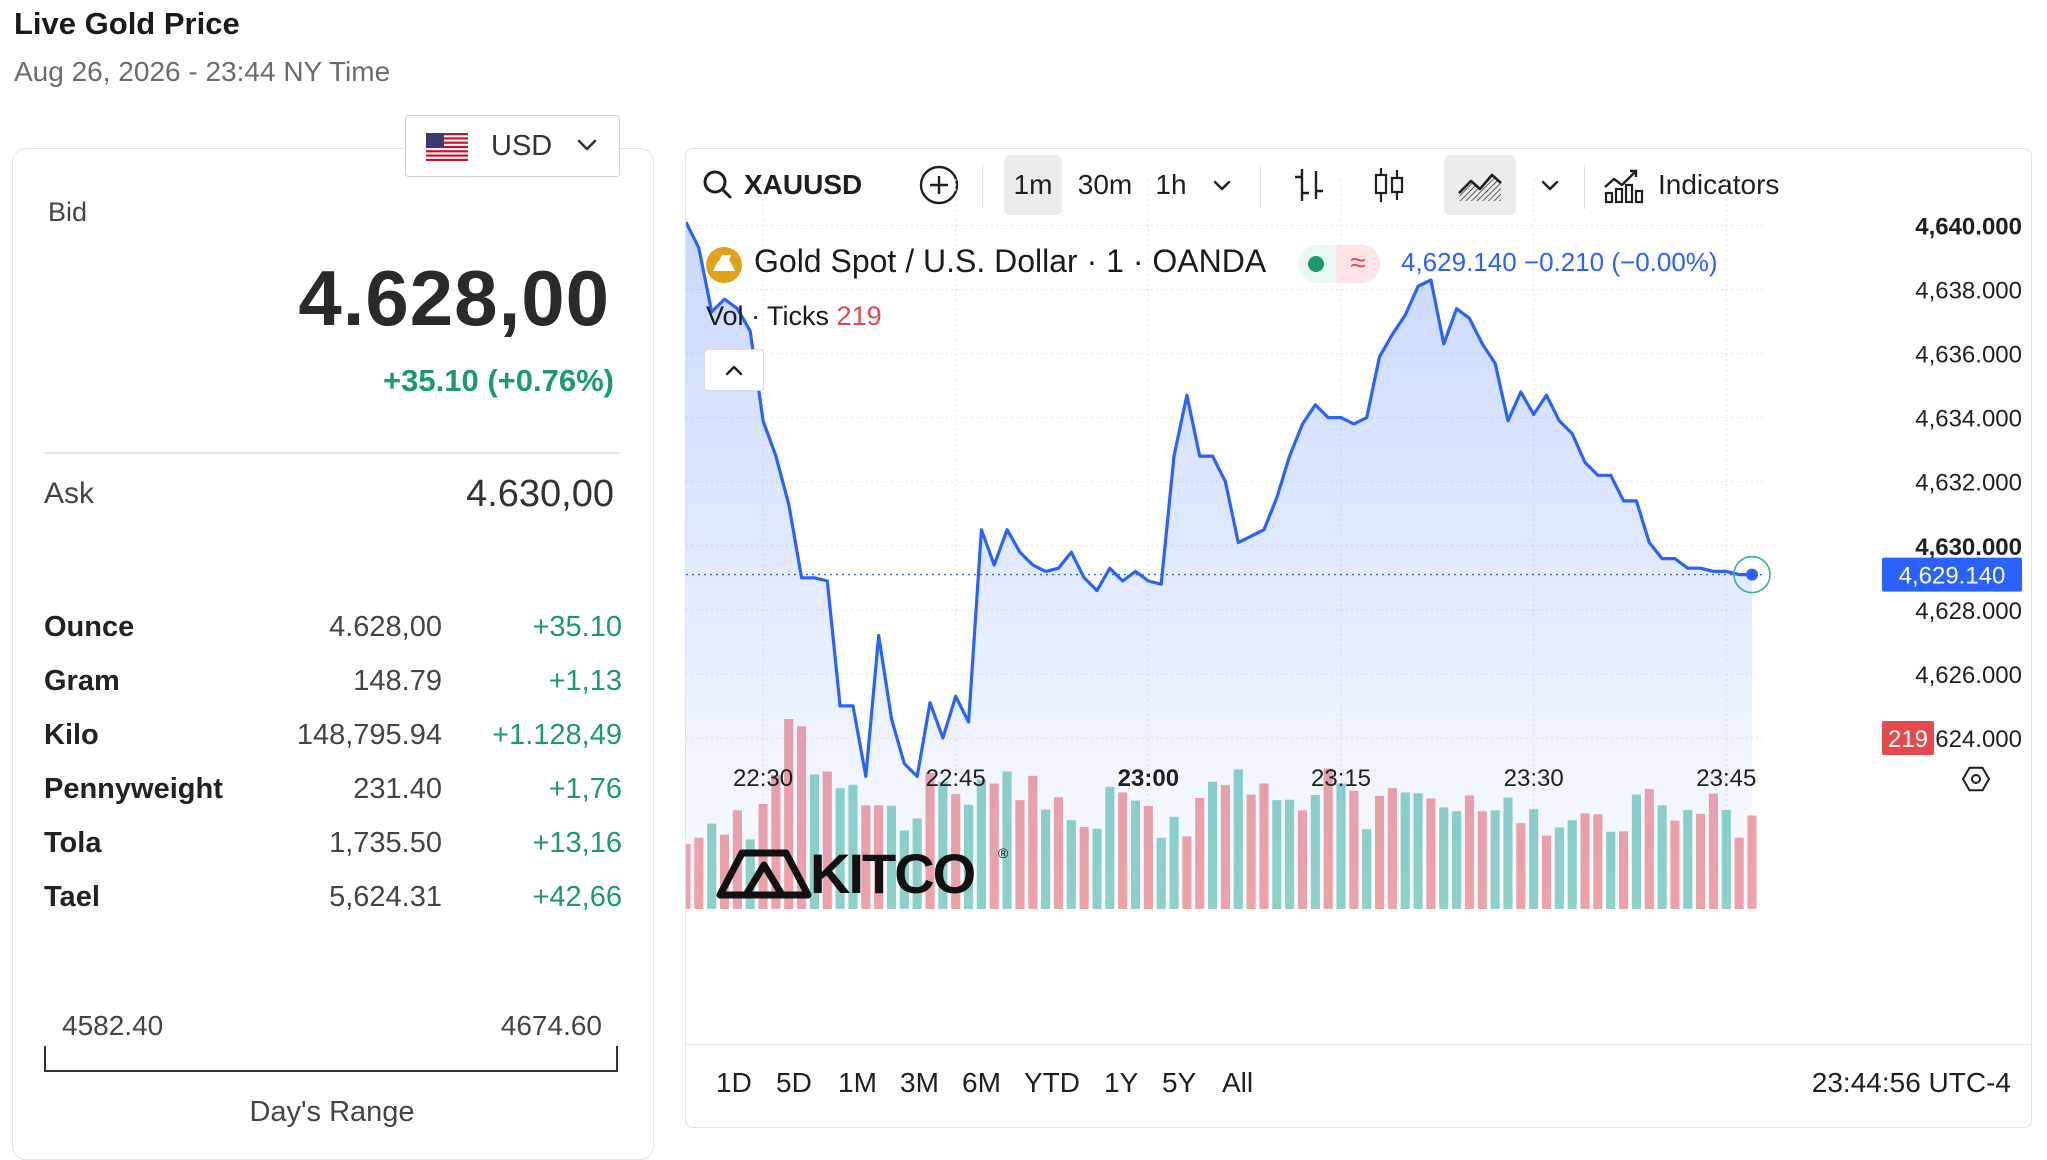  I want to click on unit-row-tael: Tael 5,624.31 +42,66, so click(333, 901).